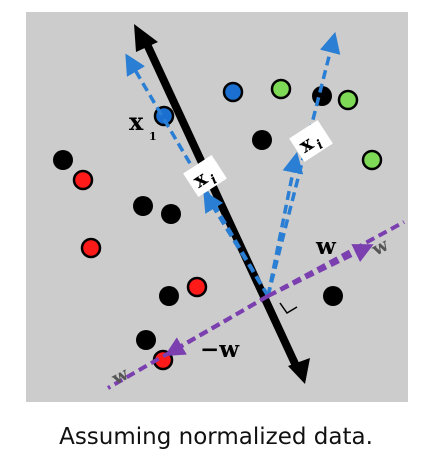  What do you see at coordinates (153, 136) in the screenshot?
I see `svg-text: 1` at bounding box center [153, 136].